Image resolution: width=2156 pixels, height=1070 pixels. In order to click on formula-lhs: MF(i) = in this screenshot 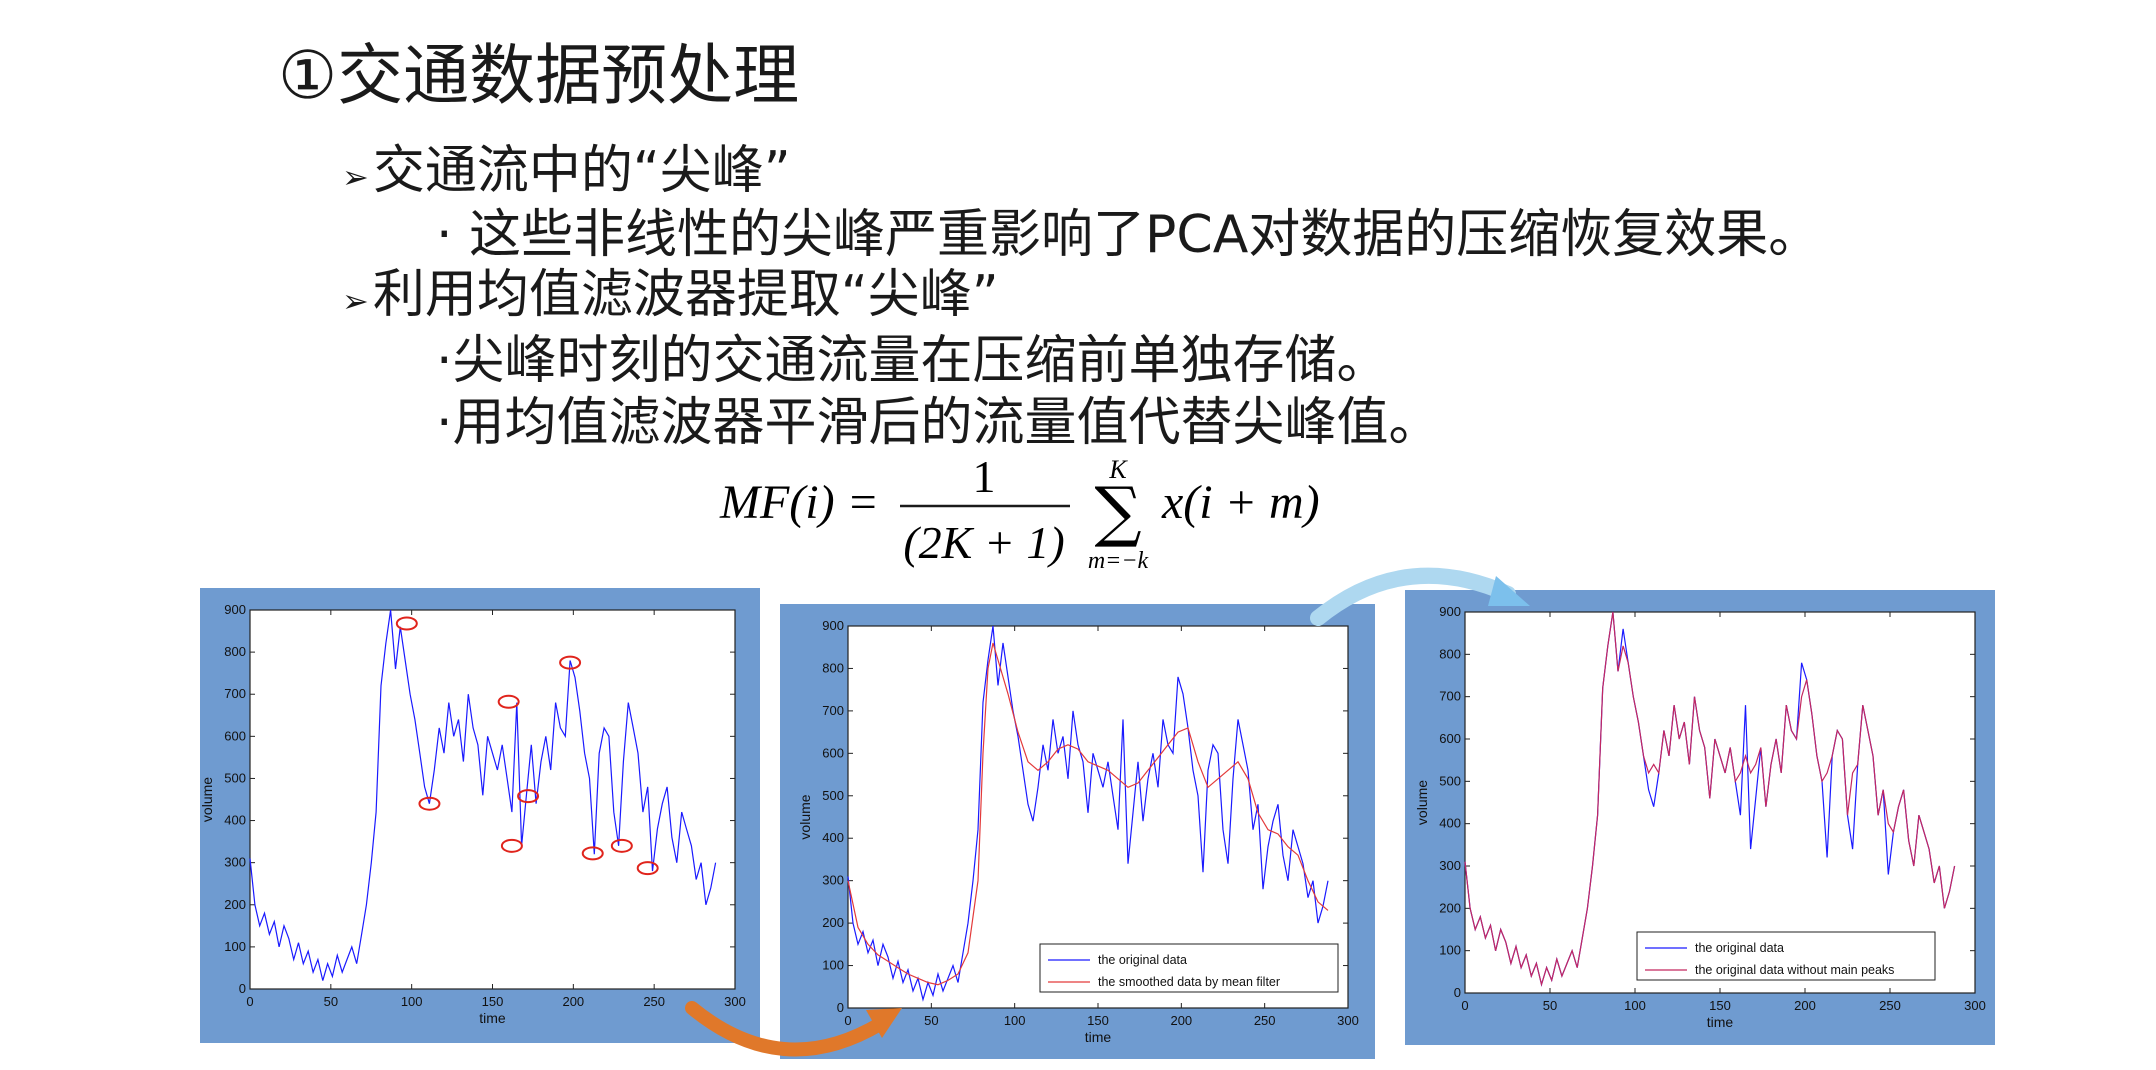, I will do `click(799, 502)`.